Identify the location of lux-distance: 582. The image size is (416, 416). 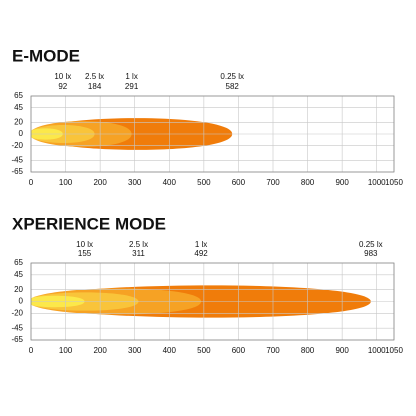
(233, 86).